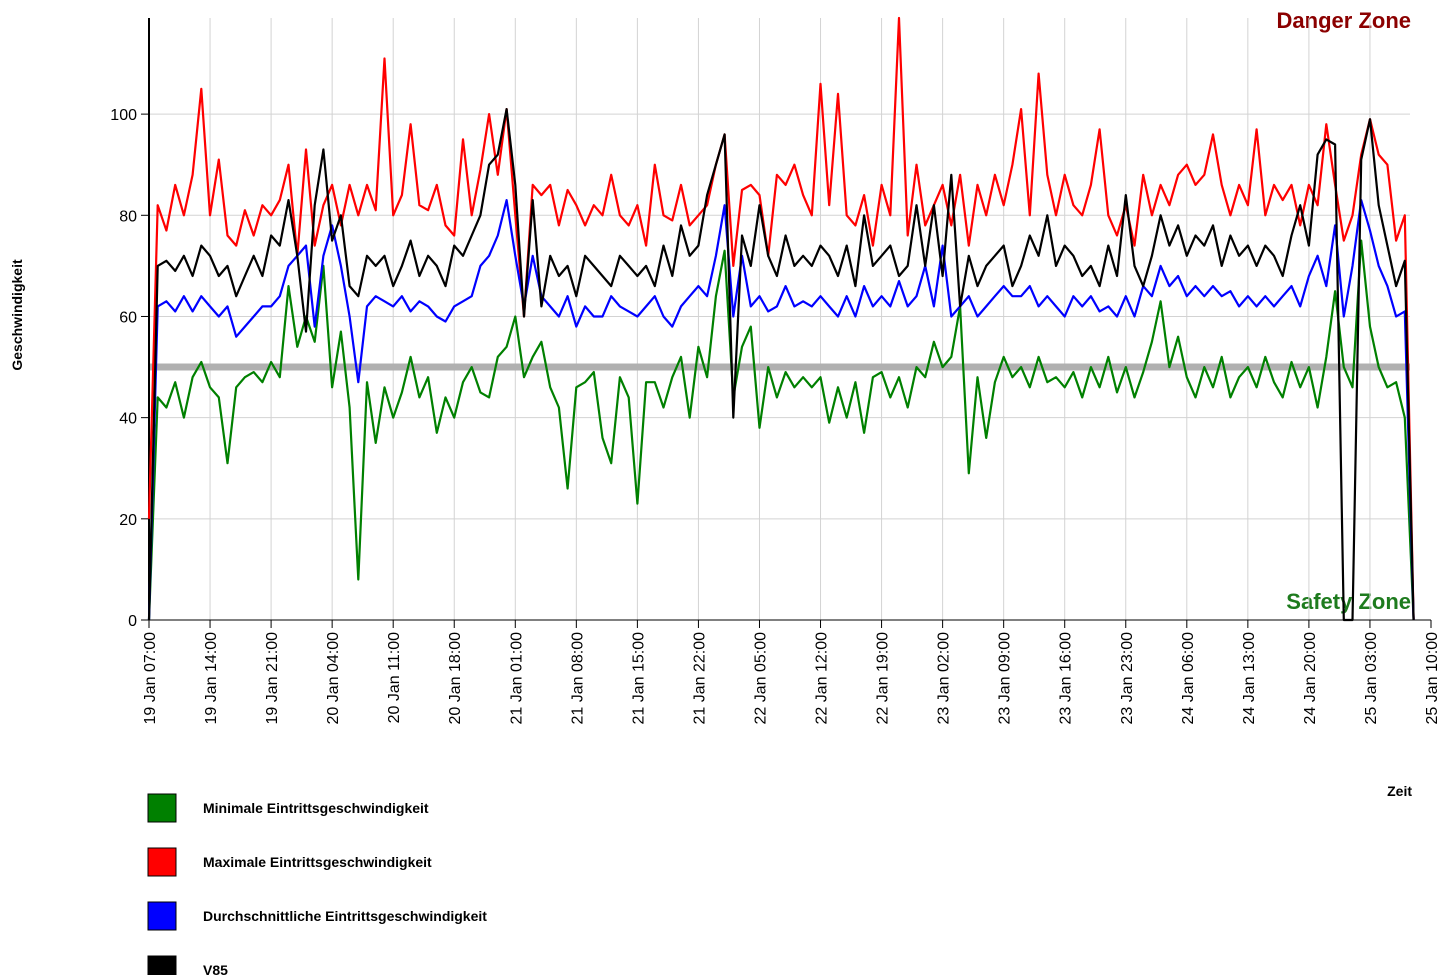 The height and width of the screenshot is (975, 1454). What do you see at coordinates (699, 678) in the screenshot?
I see `x-tick-label: 21 Jan 22:00` at bounding box center [699, 678].